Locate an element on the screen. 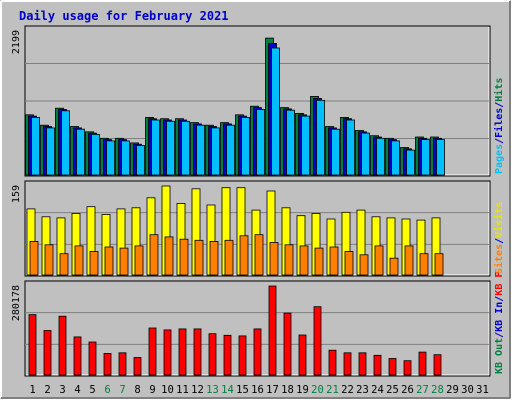  series-legend: Pages/Files/Hits is located at coordinates (499, 126).